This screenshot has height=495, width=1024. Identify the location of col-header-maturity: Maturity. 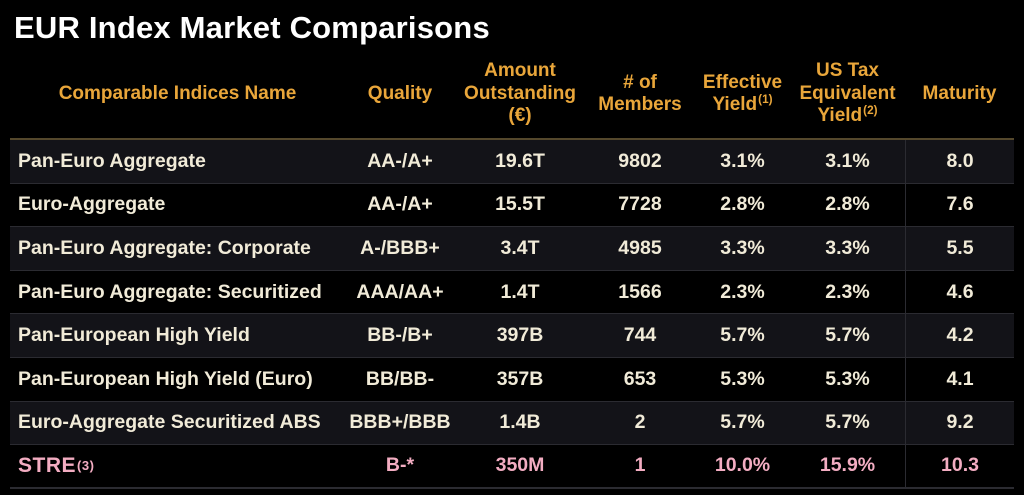
(959, 94).